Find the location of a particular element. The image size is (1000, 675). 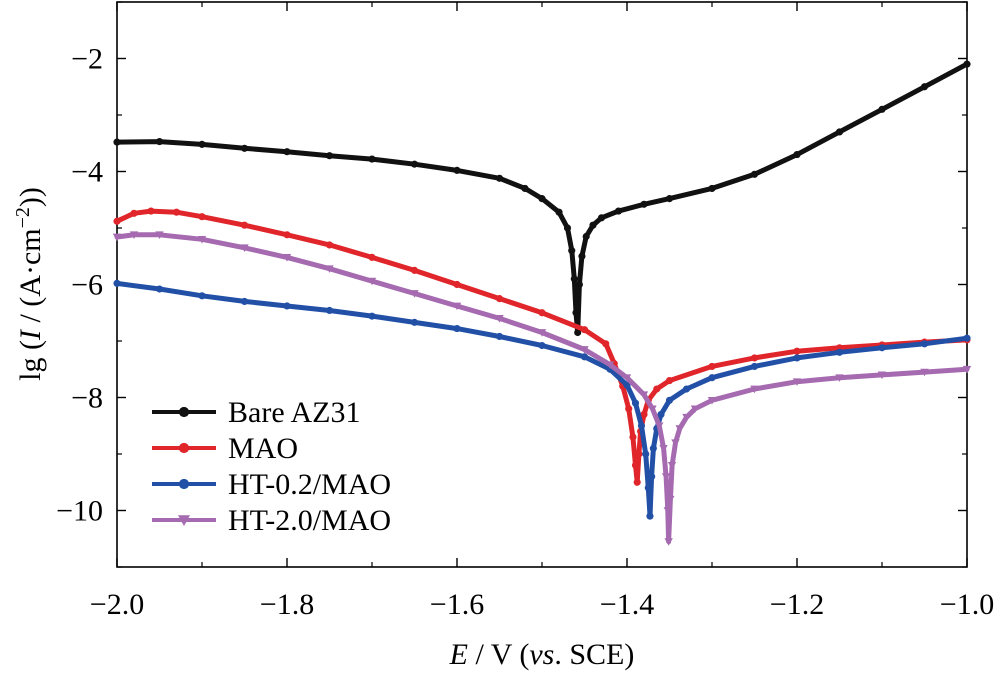

legend-item: Bare AZ31 is located at coordinates (256, 412).